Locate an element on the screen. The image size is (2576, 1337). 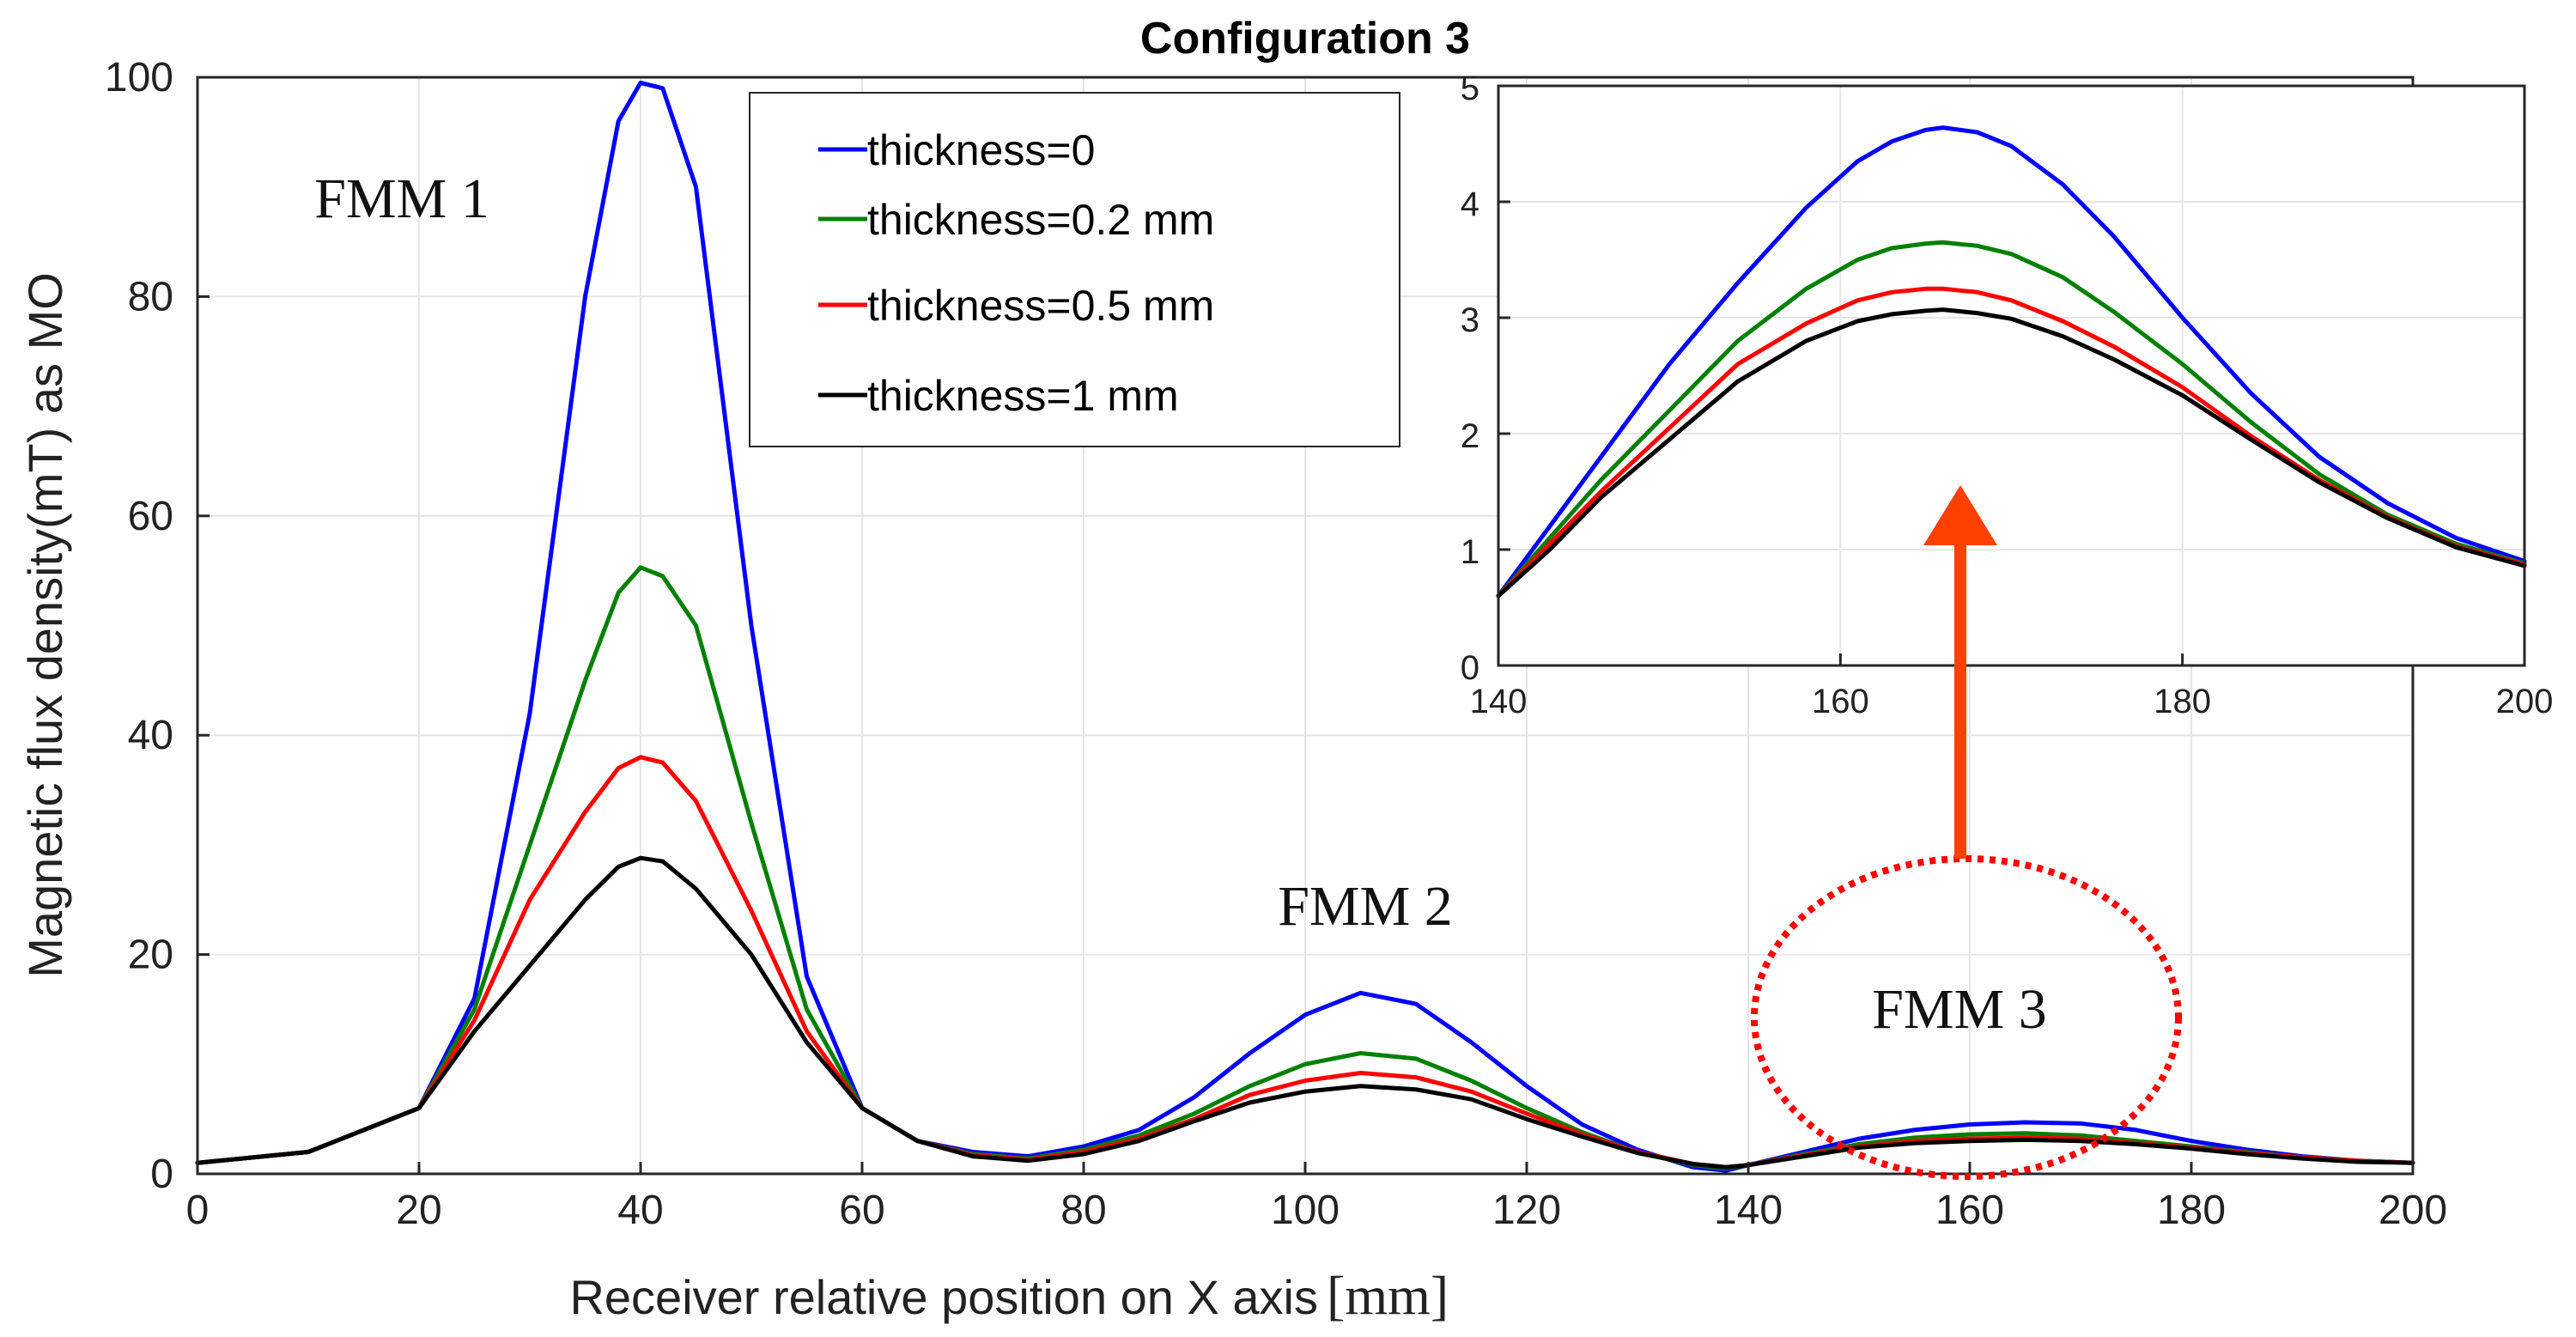
legend-box is located at coordinates (1074, 269).